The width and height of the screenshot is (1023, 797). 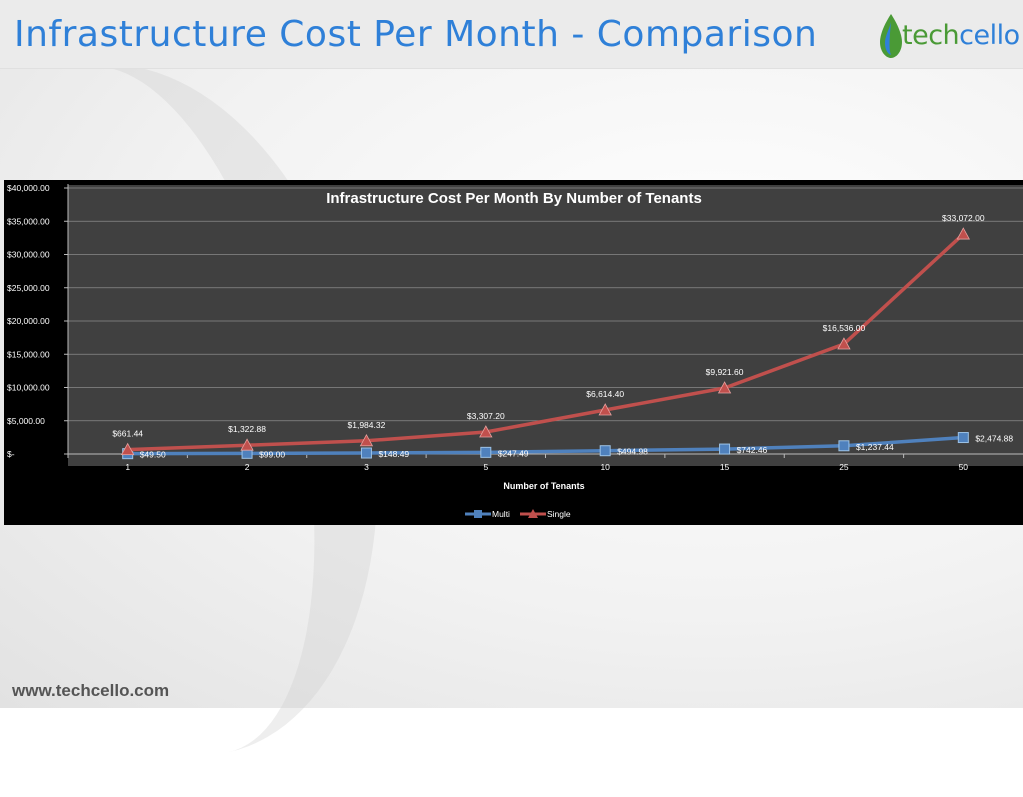 What do you see at coordinates (28, 221) in the screenshot?
I see `y-tick-label: $35,000.00` at bounding box center [28, 221].